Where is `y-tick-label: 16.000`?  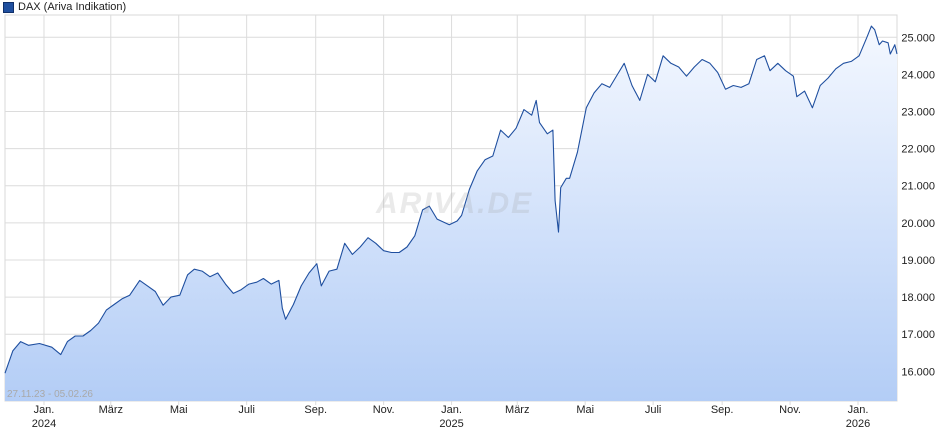 y-tick-label: 16.000 is located at coordinates (918, 372).